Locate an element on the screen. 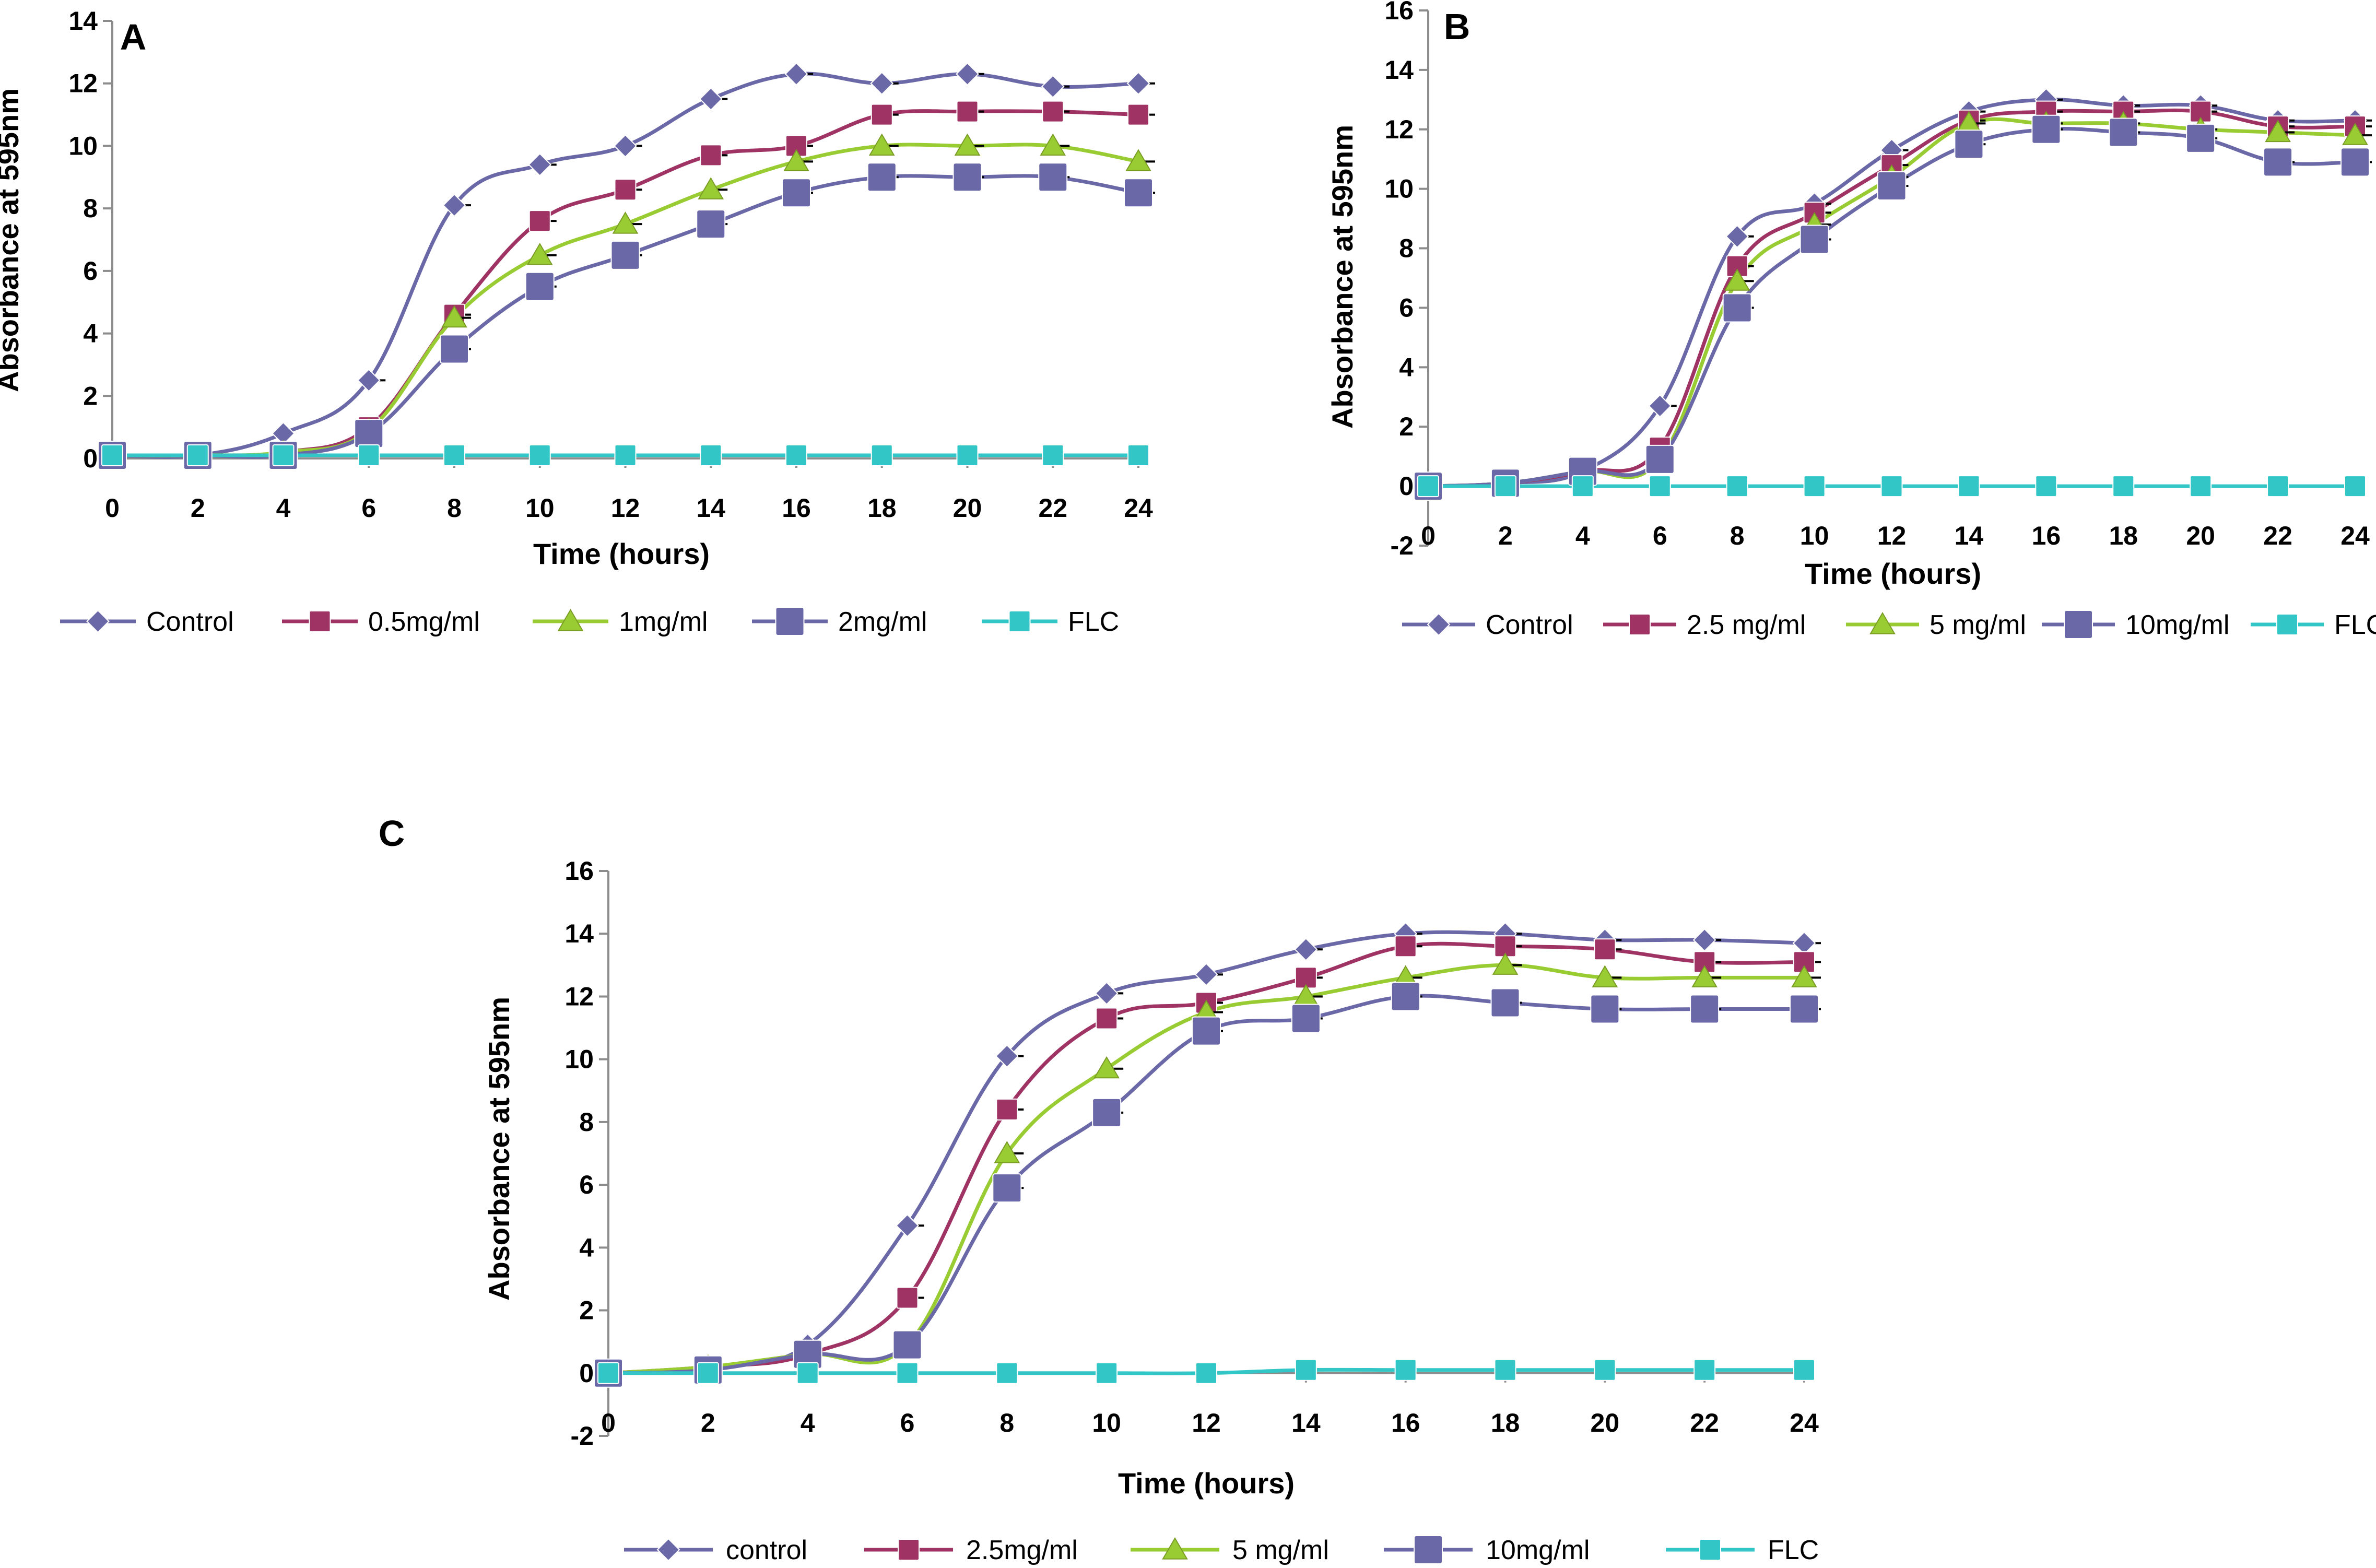 The image size is (2376, 1568). legend-item: Control is located at coordinates (147, 622).